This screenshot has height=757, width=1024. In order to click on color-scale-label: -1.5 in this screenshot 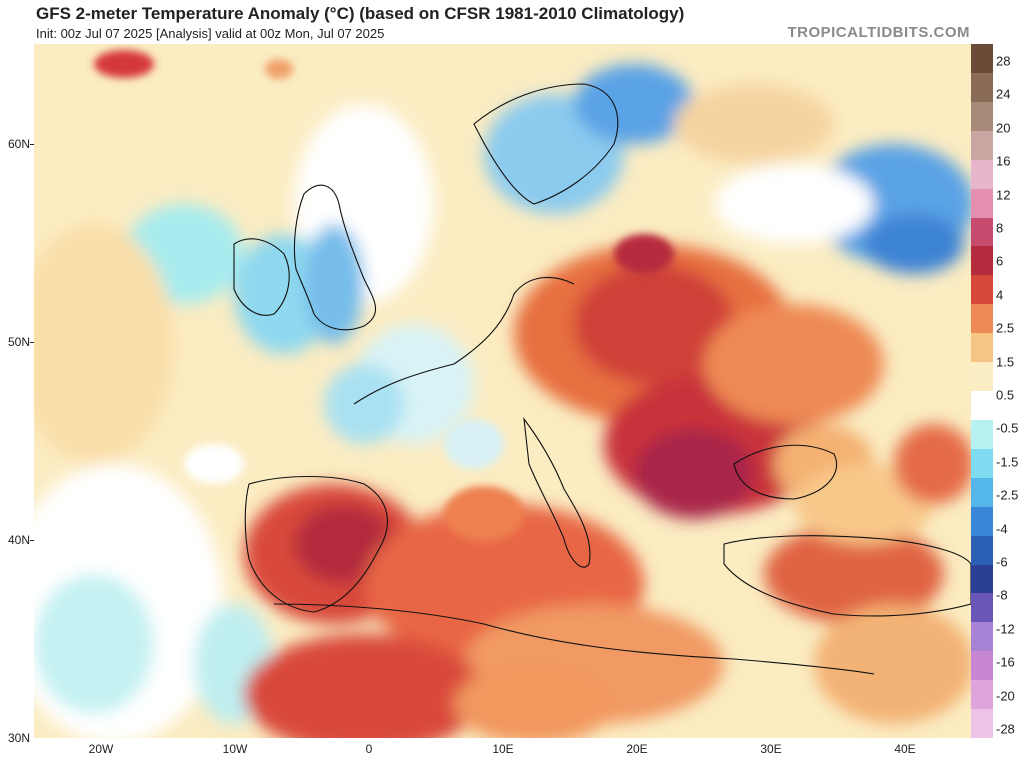, I will do `click(1007, 462)`.